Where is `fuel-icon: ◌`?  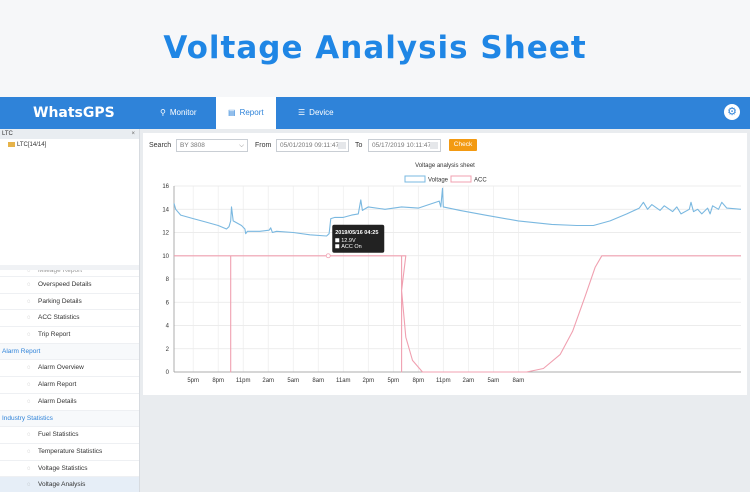
fuel-icon: ◌ is located at coordinates (29, 435).